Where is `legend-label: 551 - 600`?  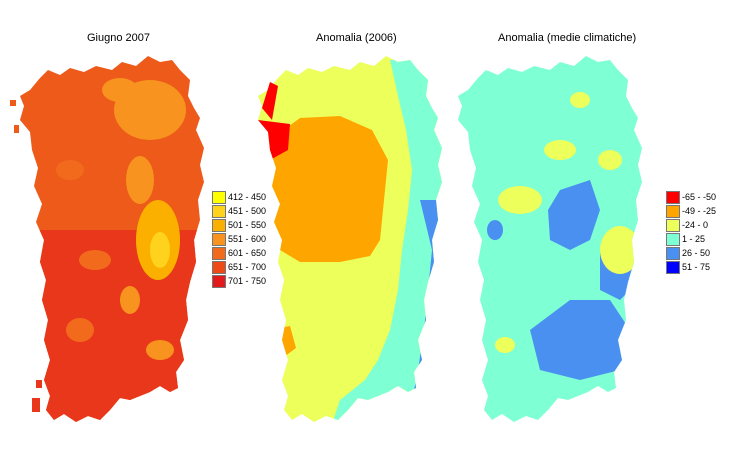
legend-label: 551 - 600 is located at coordinates (247, 239).